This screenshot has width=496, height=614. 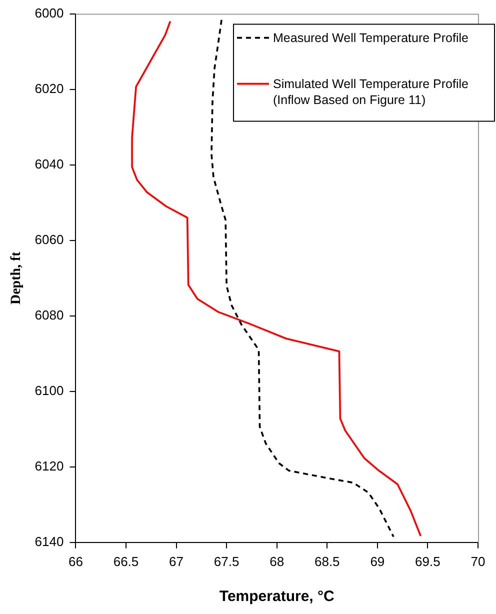 What do you see at coordinates (49, 164) in the screenshot?
I see `y-tick-label: 6040` at bounding box center [49, 164].